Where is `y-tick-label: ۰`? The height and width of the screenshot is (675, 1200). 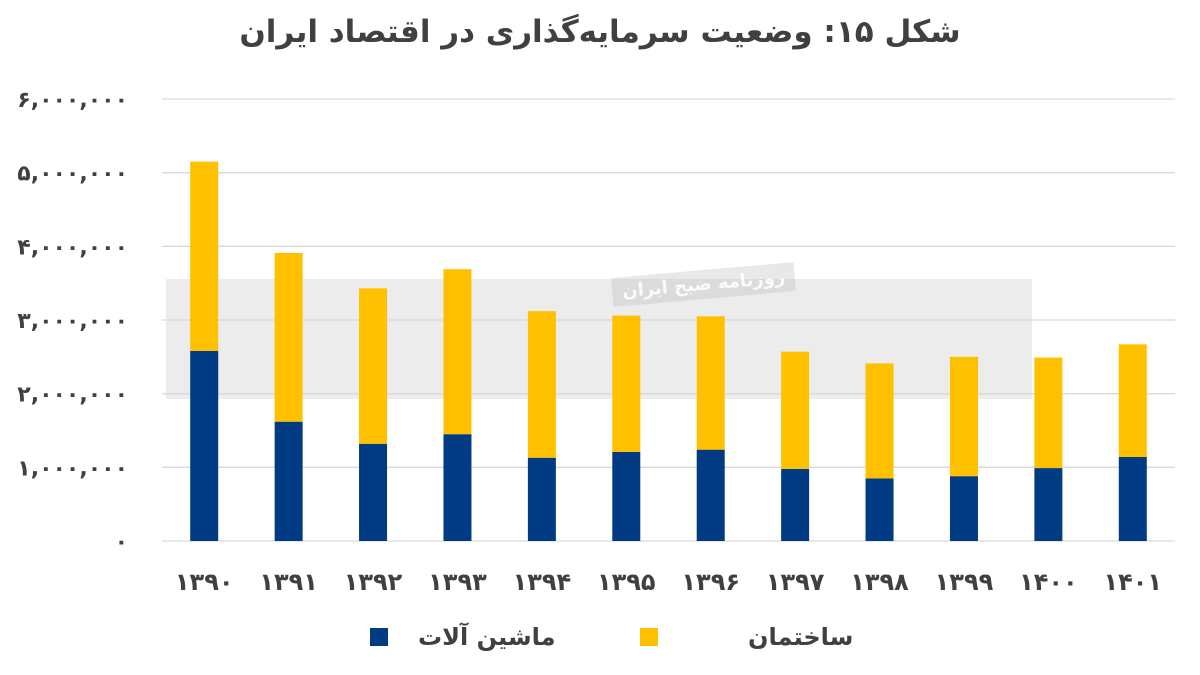
y-tick-label: ۰ is located at coordinates (121, 542).